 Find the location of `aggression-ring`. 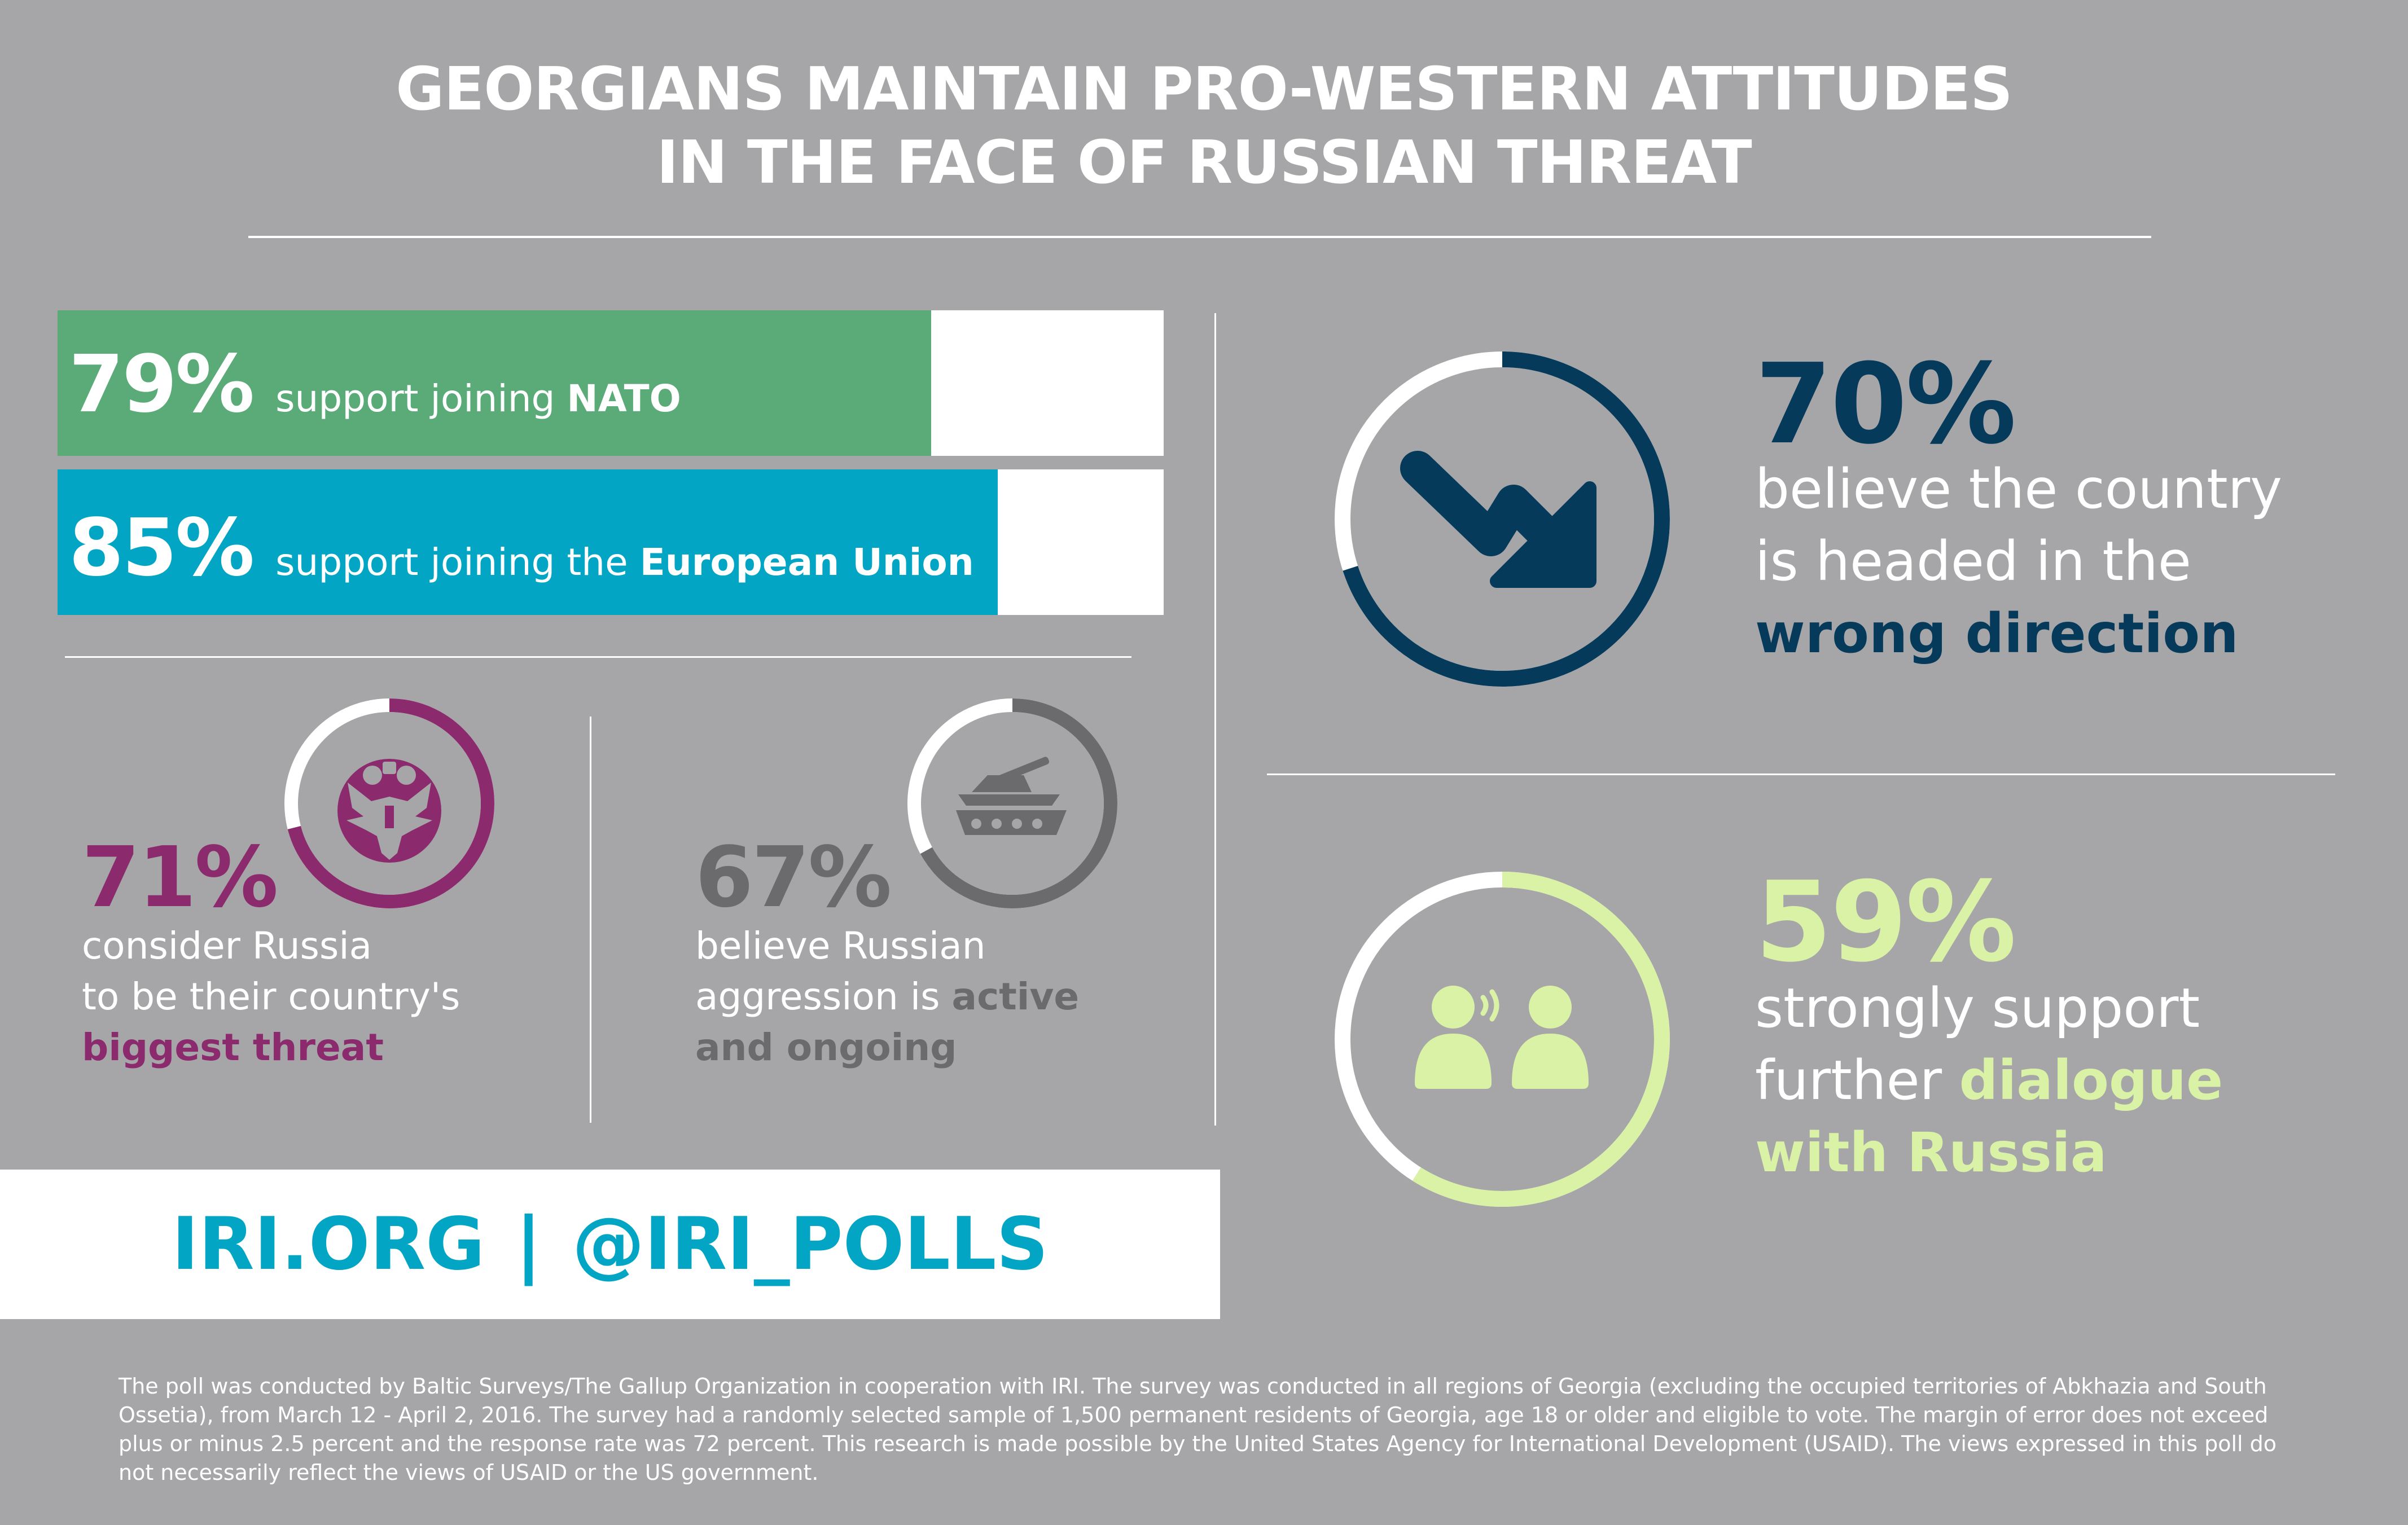

aggression-ring is located at coordinates (1012, 803).